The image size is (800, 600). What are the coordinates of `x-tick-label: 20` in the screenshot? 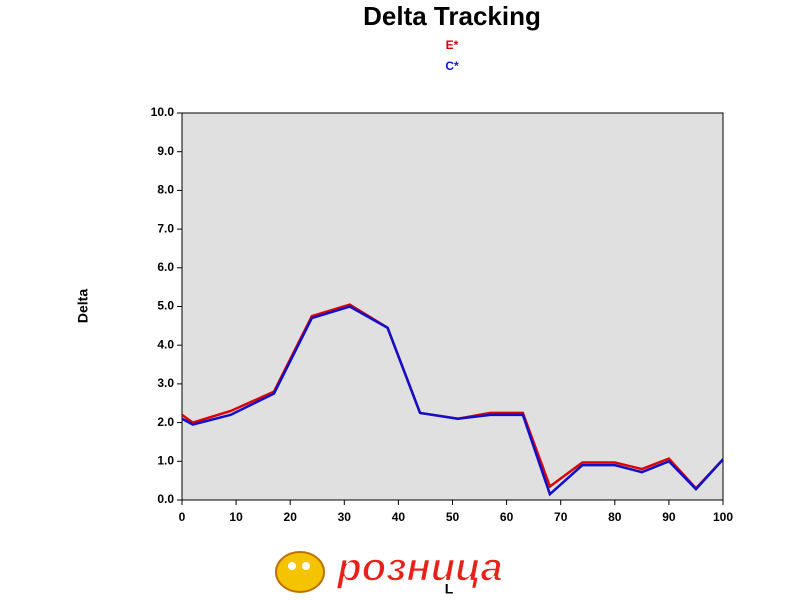 It's located at (291, 517).